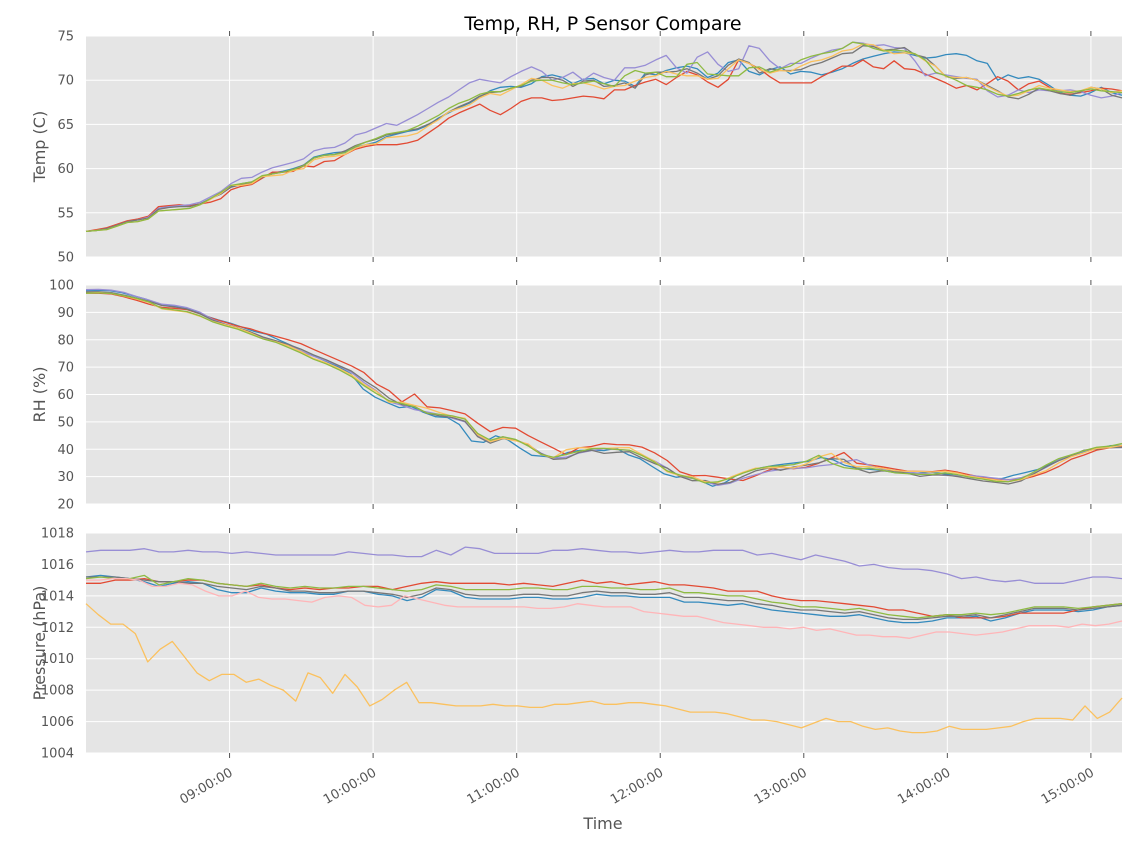 The width and height of the screenshot is (1137, 844). Describe the element at coordinates (65, 313) in the screenshot. I see `y-tick-label: 90` at that location.